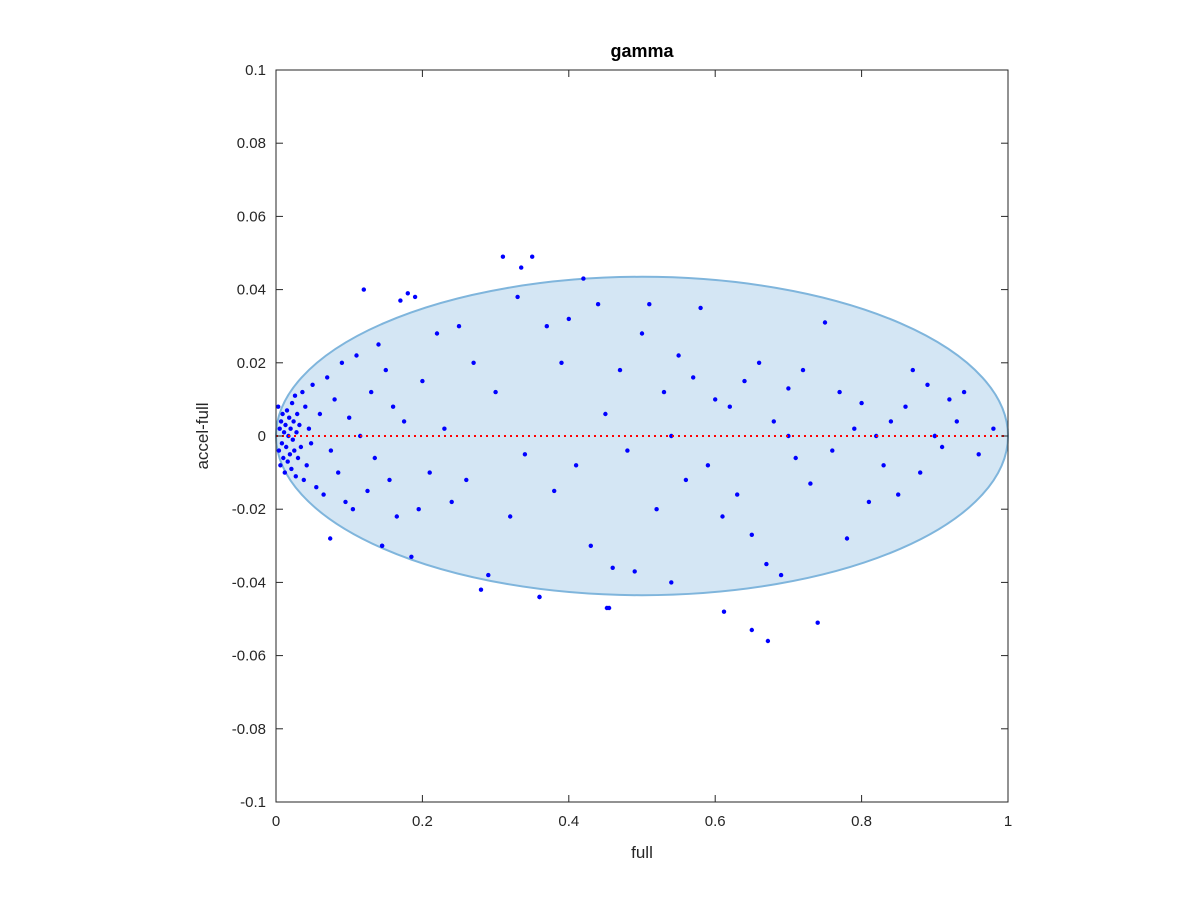 Image resolution: width=1200 pixels, height=900 pixels. Describe the element at coordinates (249, 582) in the screenshot. I see `y-tick-label: -0.04` at that location.